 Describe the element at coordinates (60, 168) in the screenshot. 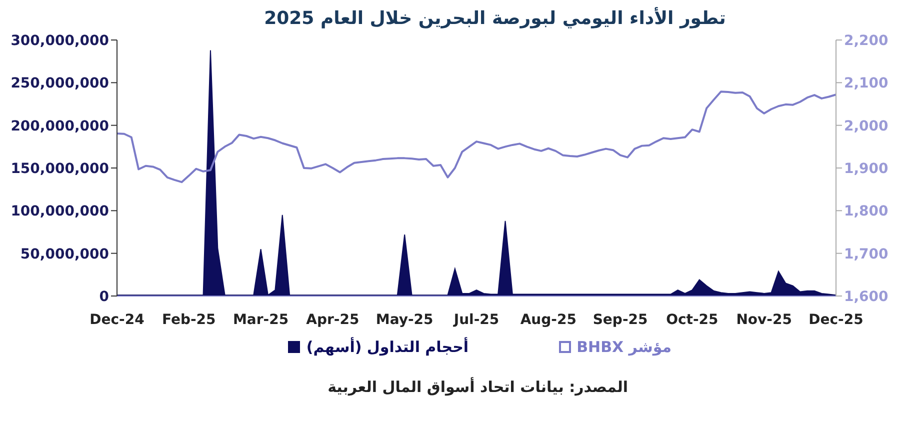

I see `y-tick-label: 150,000,000` at that location.